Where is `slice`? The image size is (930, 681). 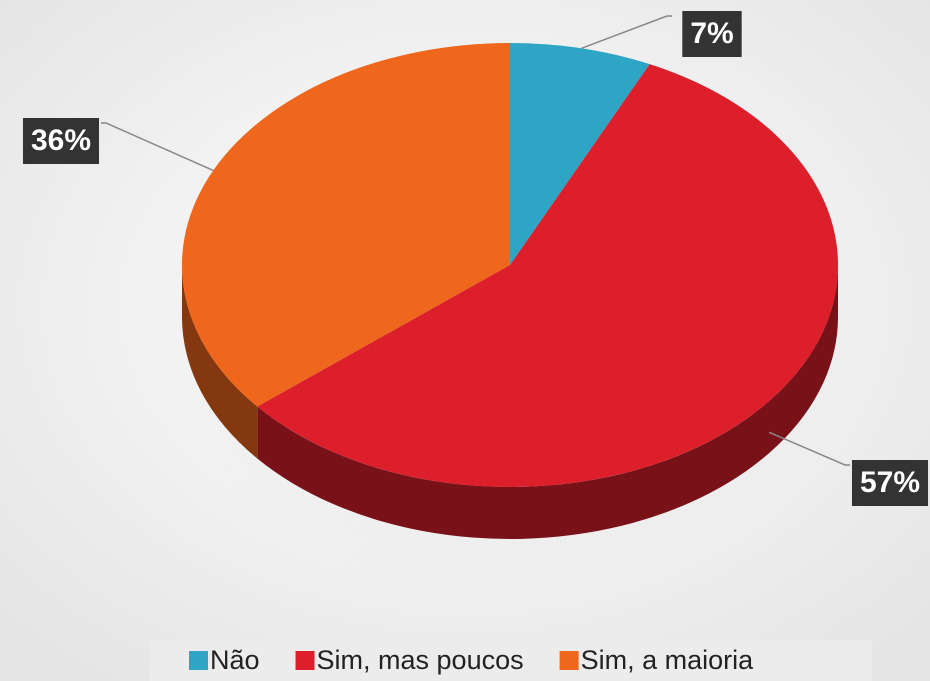
slice is located at coordinates (580, 154).